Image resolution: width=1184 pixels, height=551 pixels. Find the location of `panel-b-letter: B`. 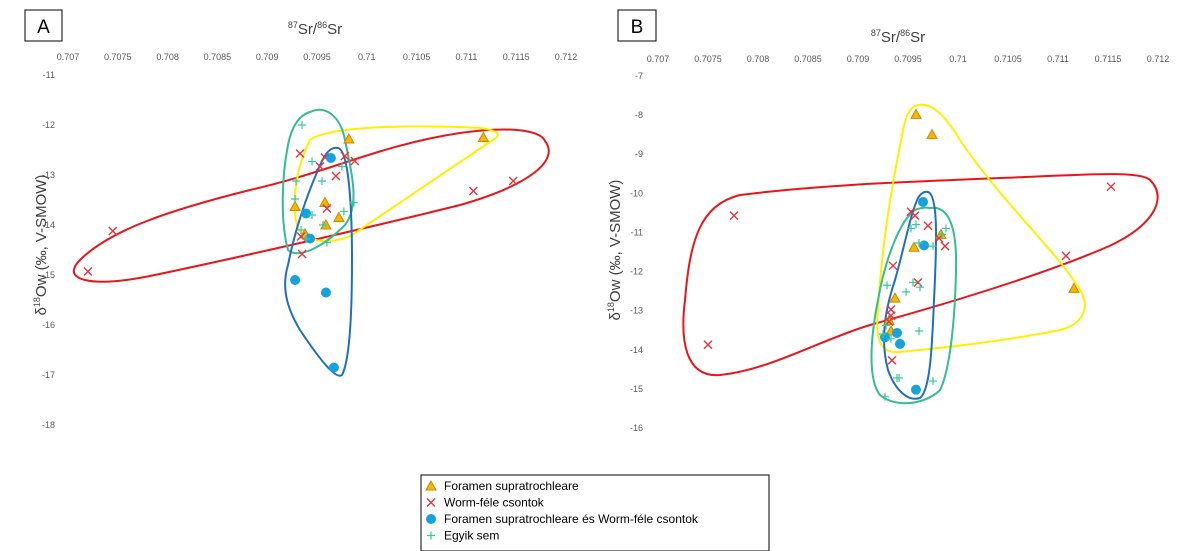

panel-b-letter: B is located at coordinates (637, 27).